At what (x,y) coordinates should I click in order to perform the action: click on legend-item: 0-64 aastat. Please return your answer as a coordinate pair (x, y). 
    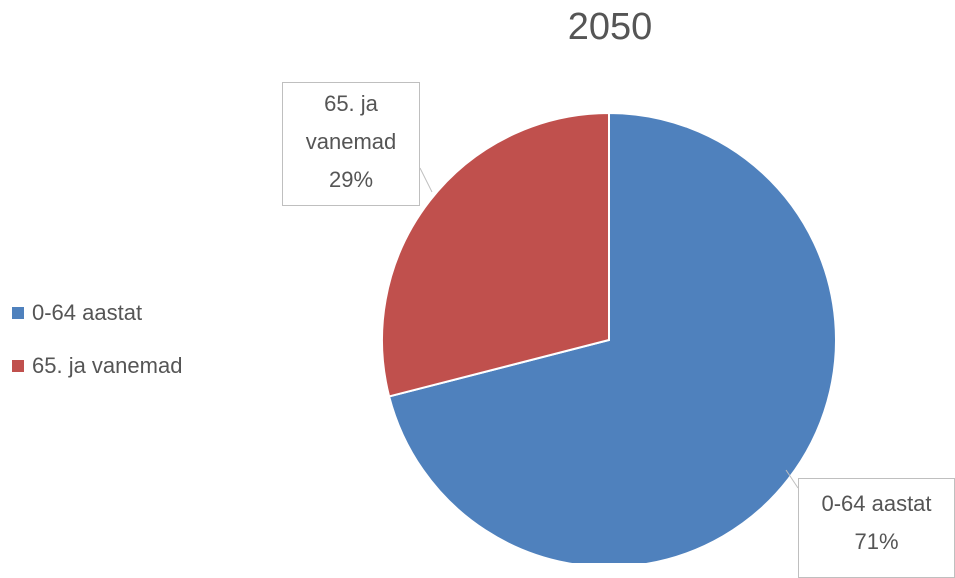
    Looking at the image, I should click on (77, 313).